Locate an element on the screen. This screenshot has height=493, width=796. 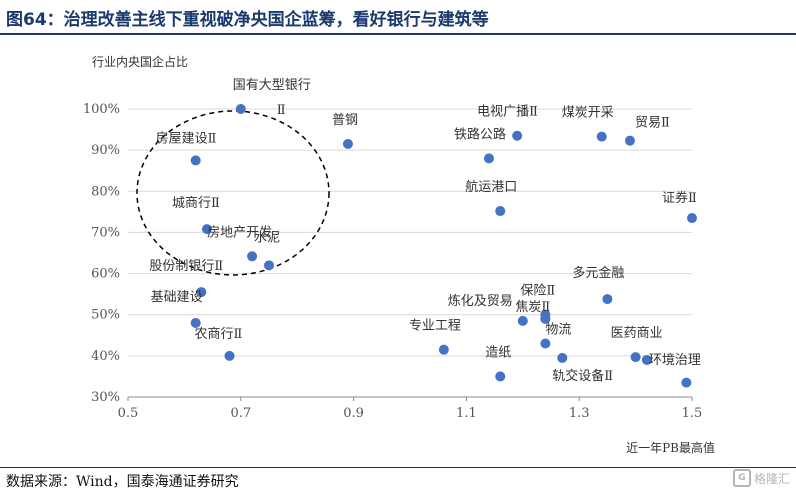
point-label: 房地产开发 is located at coordinates (239, 232).